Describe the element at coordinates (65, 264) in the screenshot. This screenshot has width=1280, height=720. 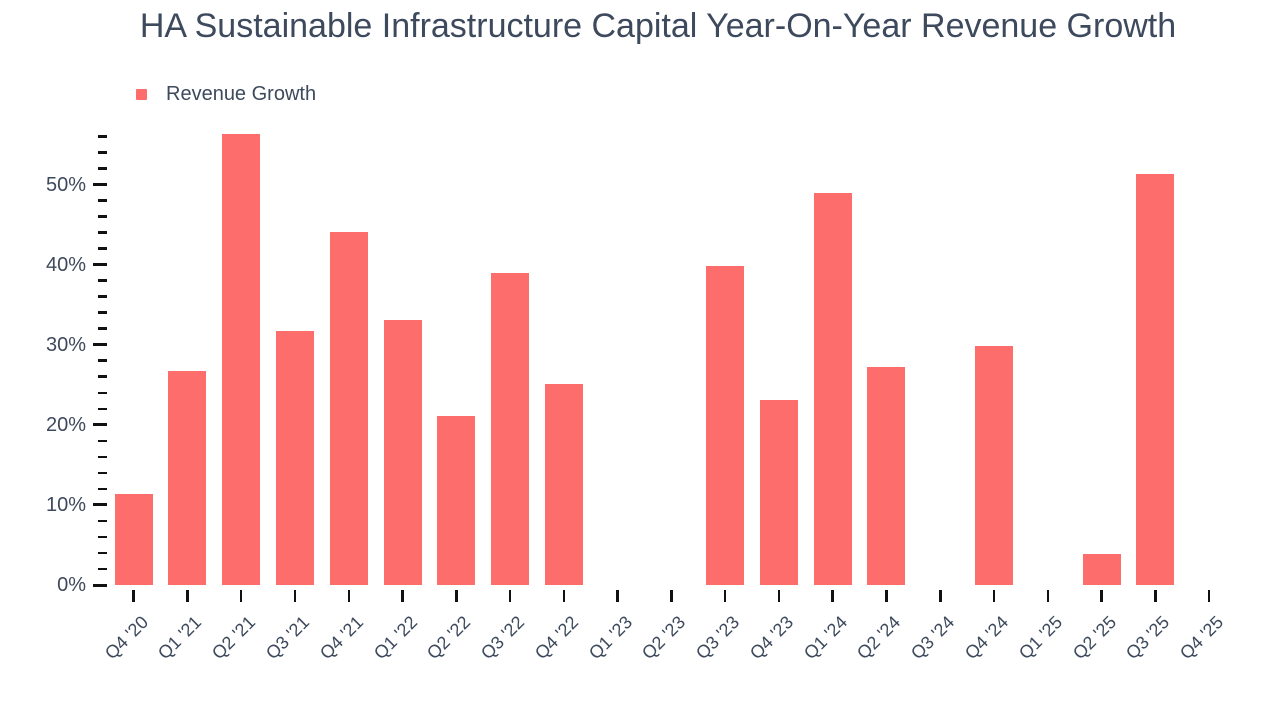
I see `y-axis-tick-label: 40%` at that location.